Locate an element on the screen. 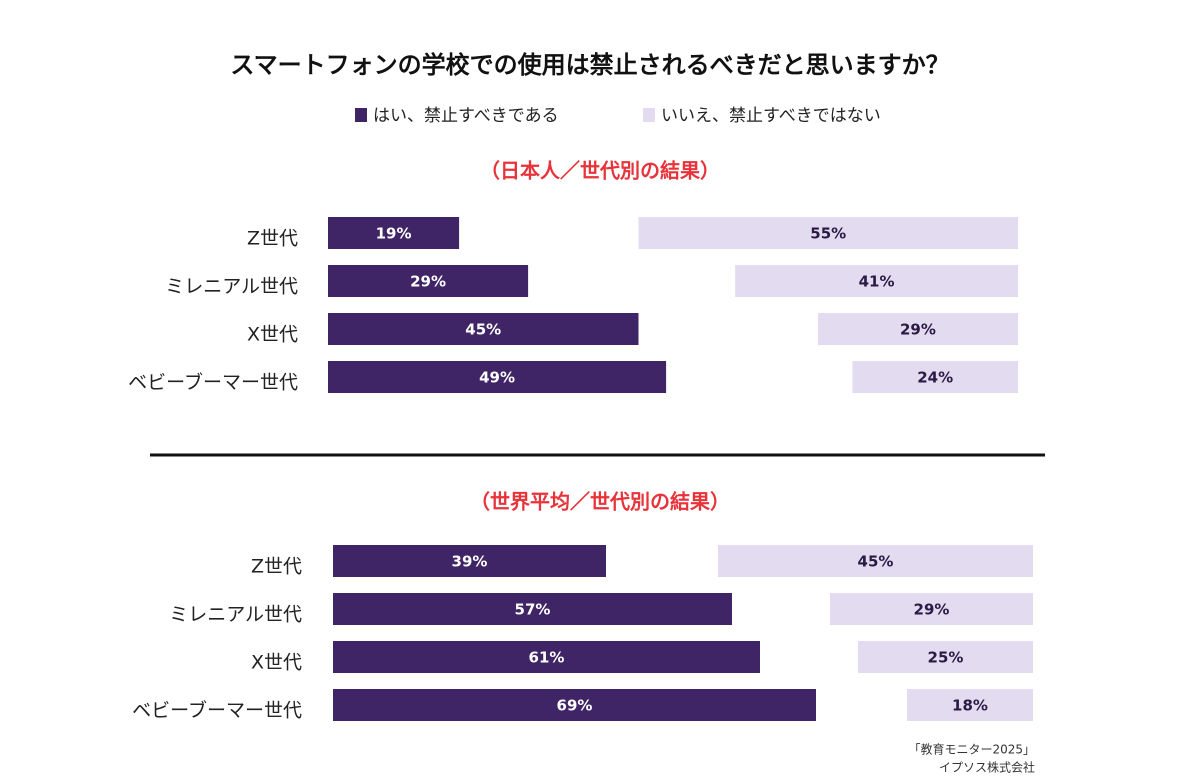  source: イプソス株式会社 is located at coordinates (987, 767).